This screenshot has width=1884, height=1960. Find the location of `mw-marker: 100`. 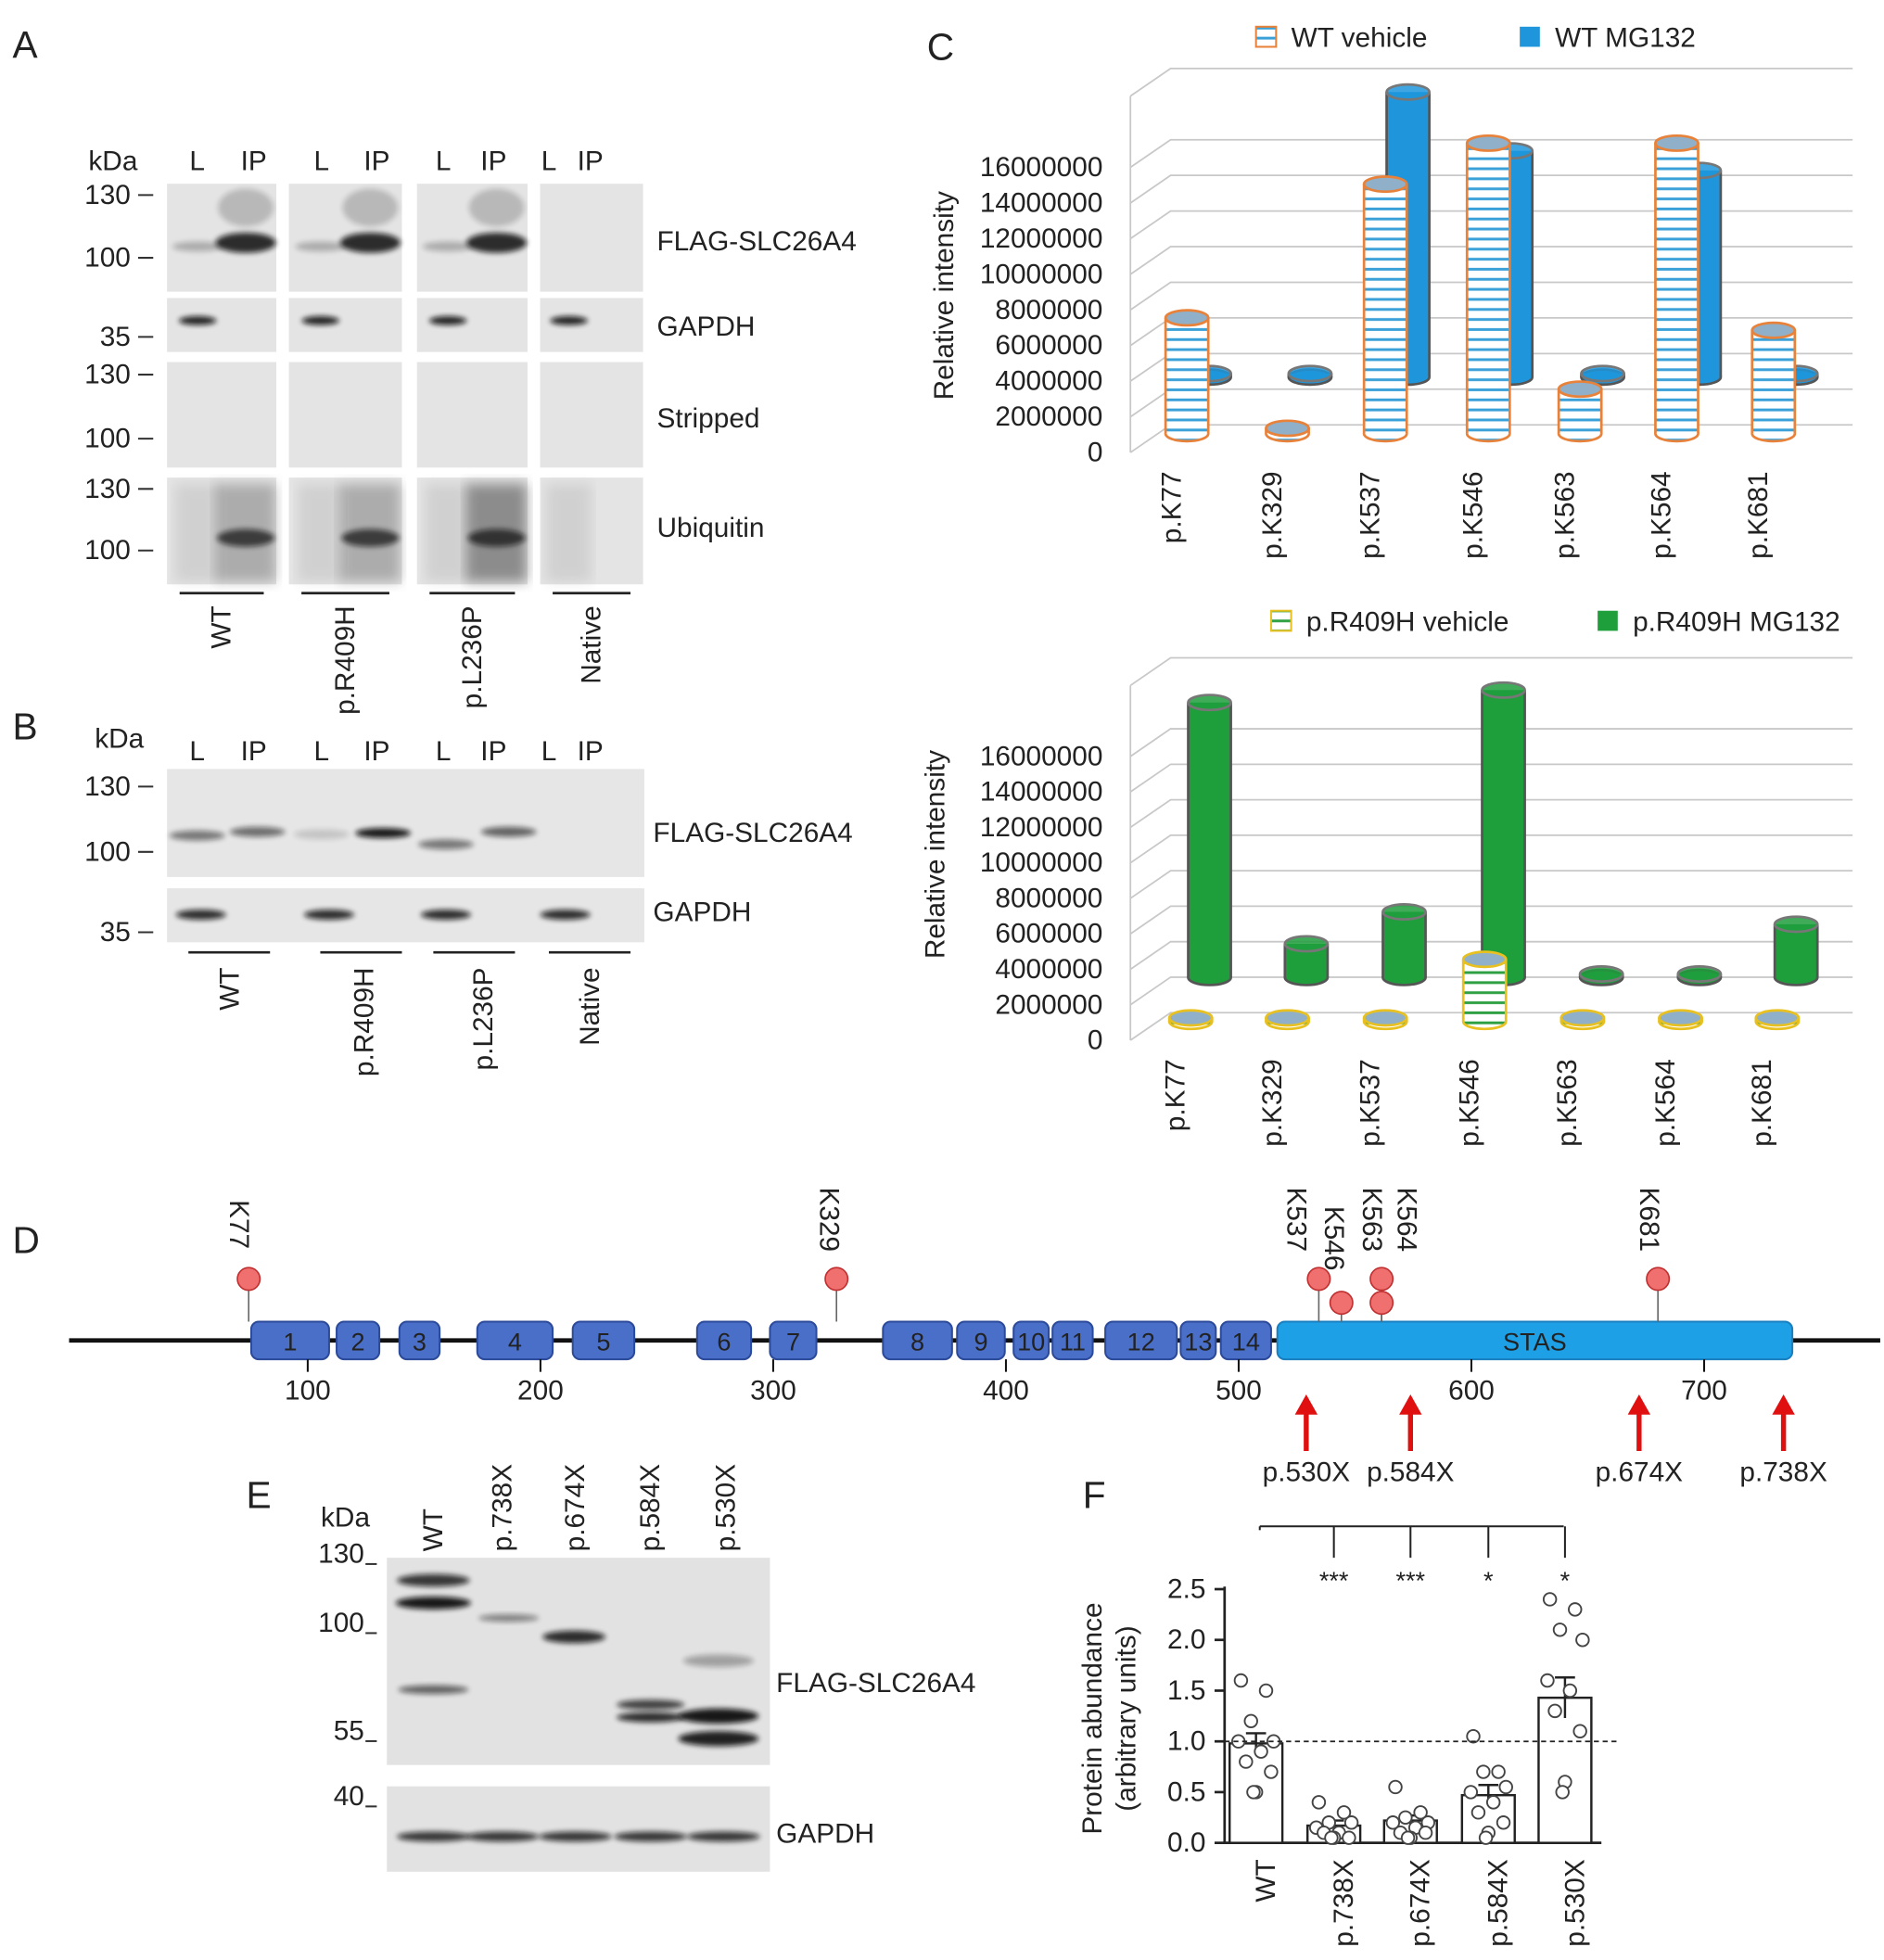

mw-marker: 100 is located at coordinates (107, 258).